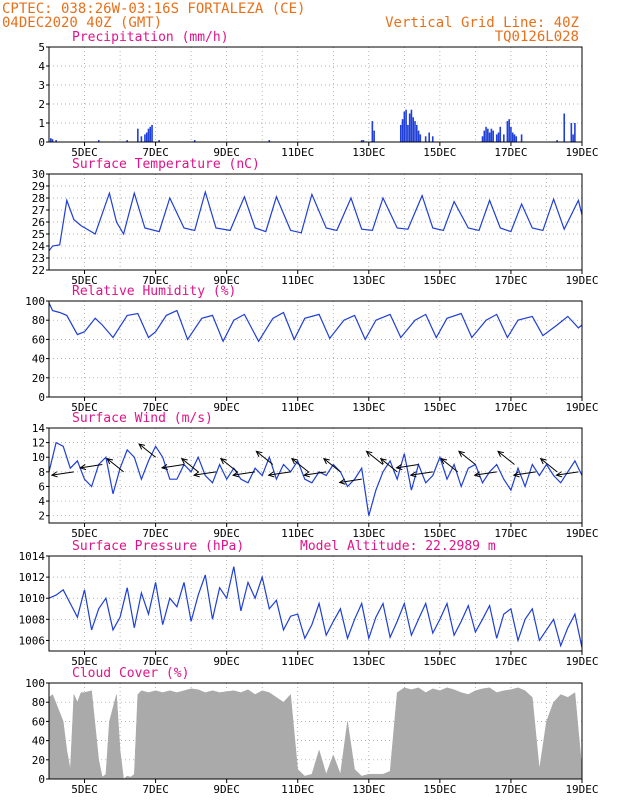  What do you see at coordinates (38, 741) in the screenshot?
I see `y-tick-label: 40` at bounding box center [38, 741].